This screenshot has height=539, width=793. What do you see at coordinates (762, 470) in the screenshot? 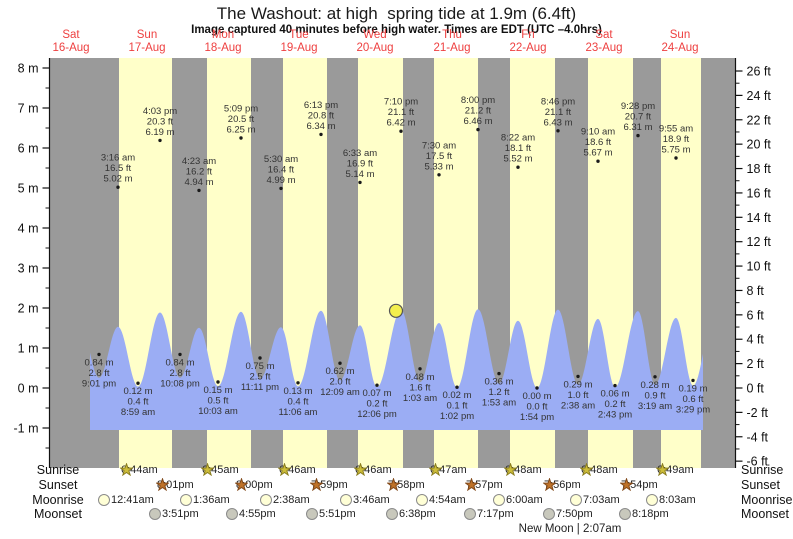
I see `astro-row-label-right: Sunrise` at bounding box center [762, 470].